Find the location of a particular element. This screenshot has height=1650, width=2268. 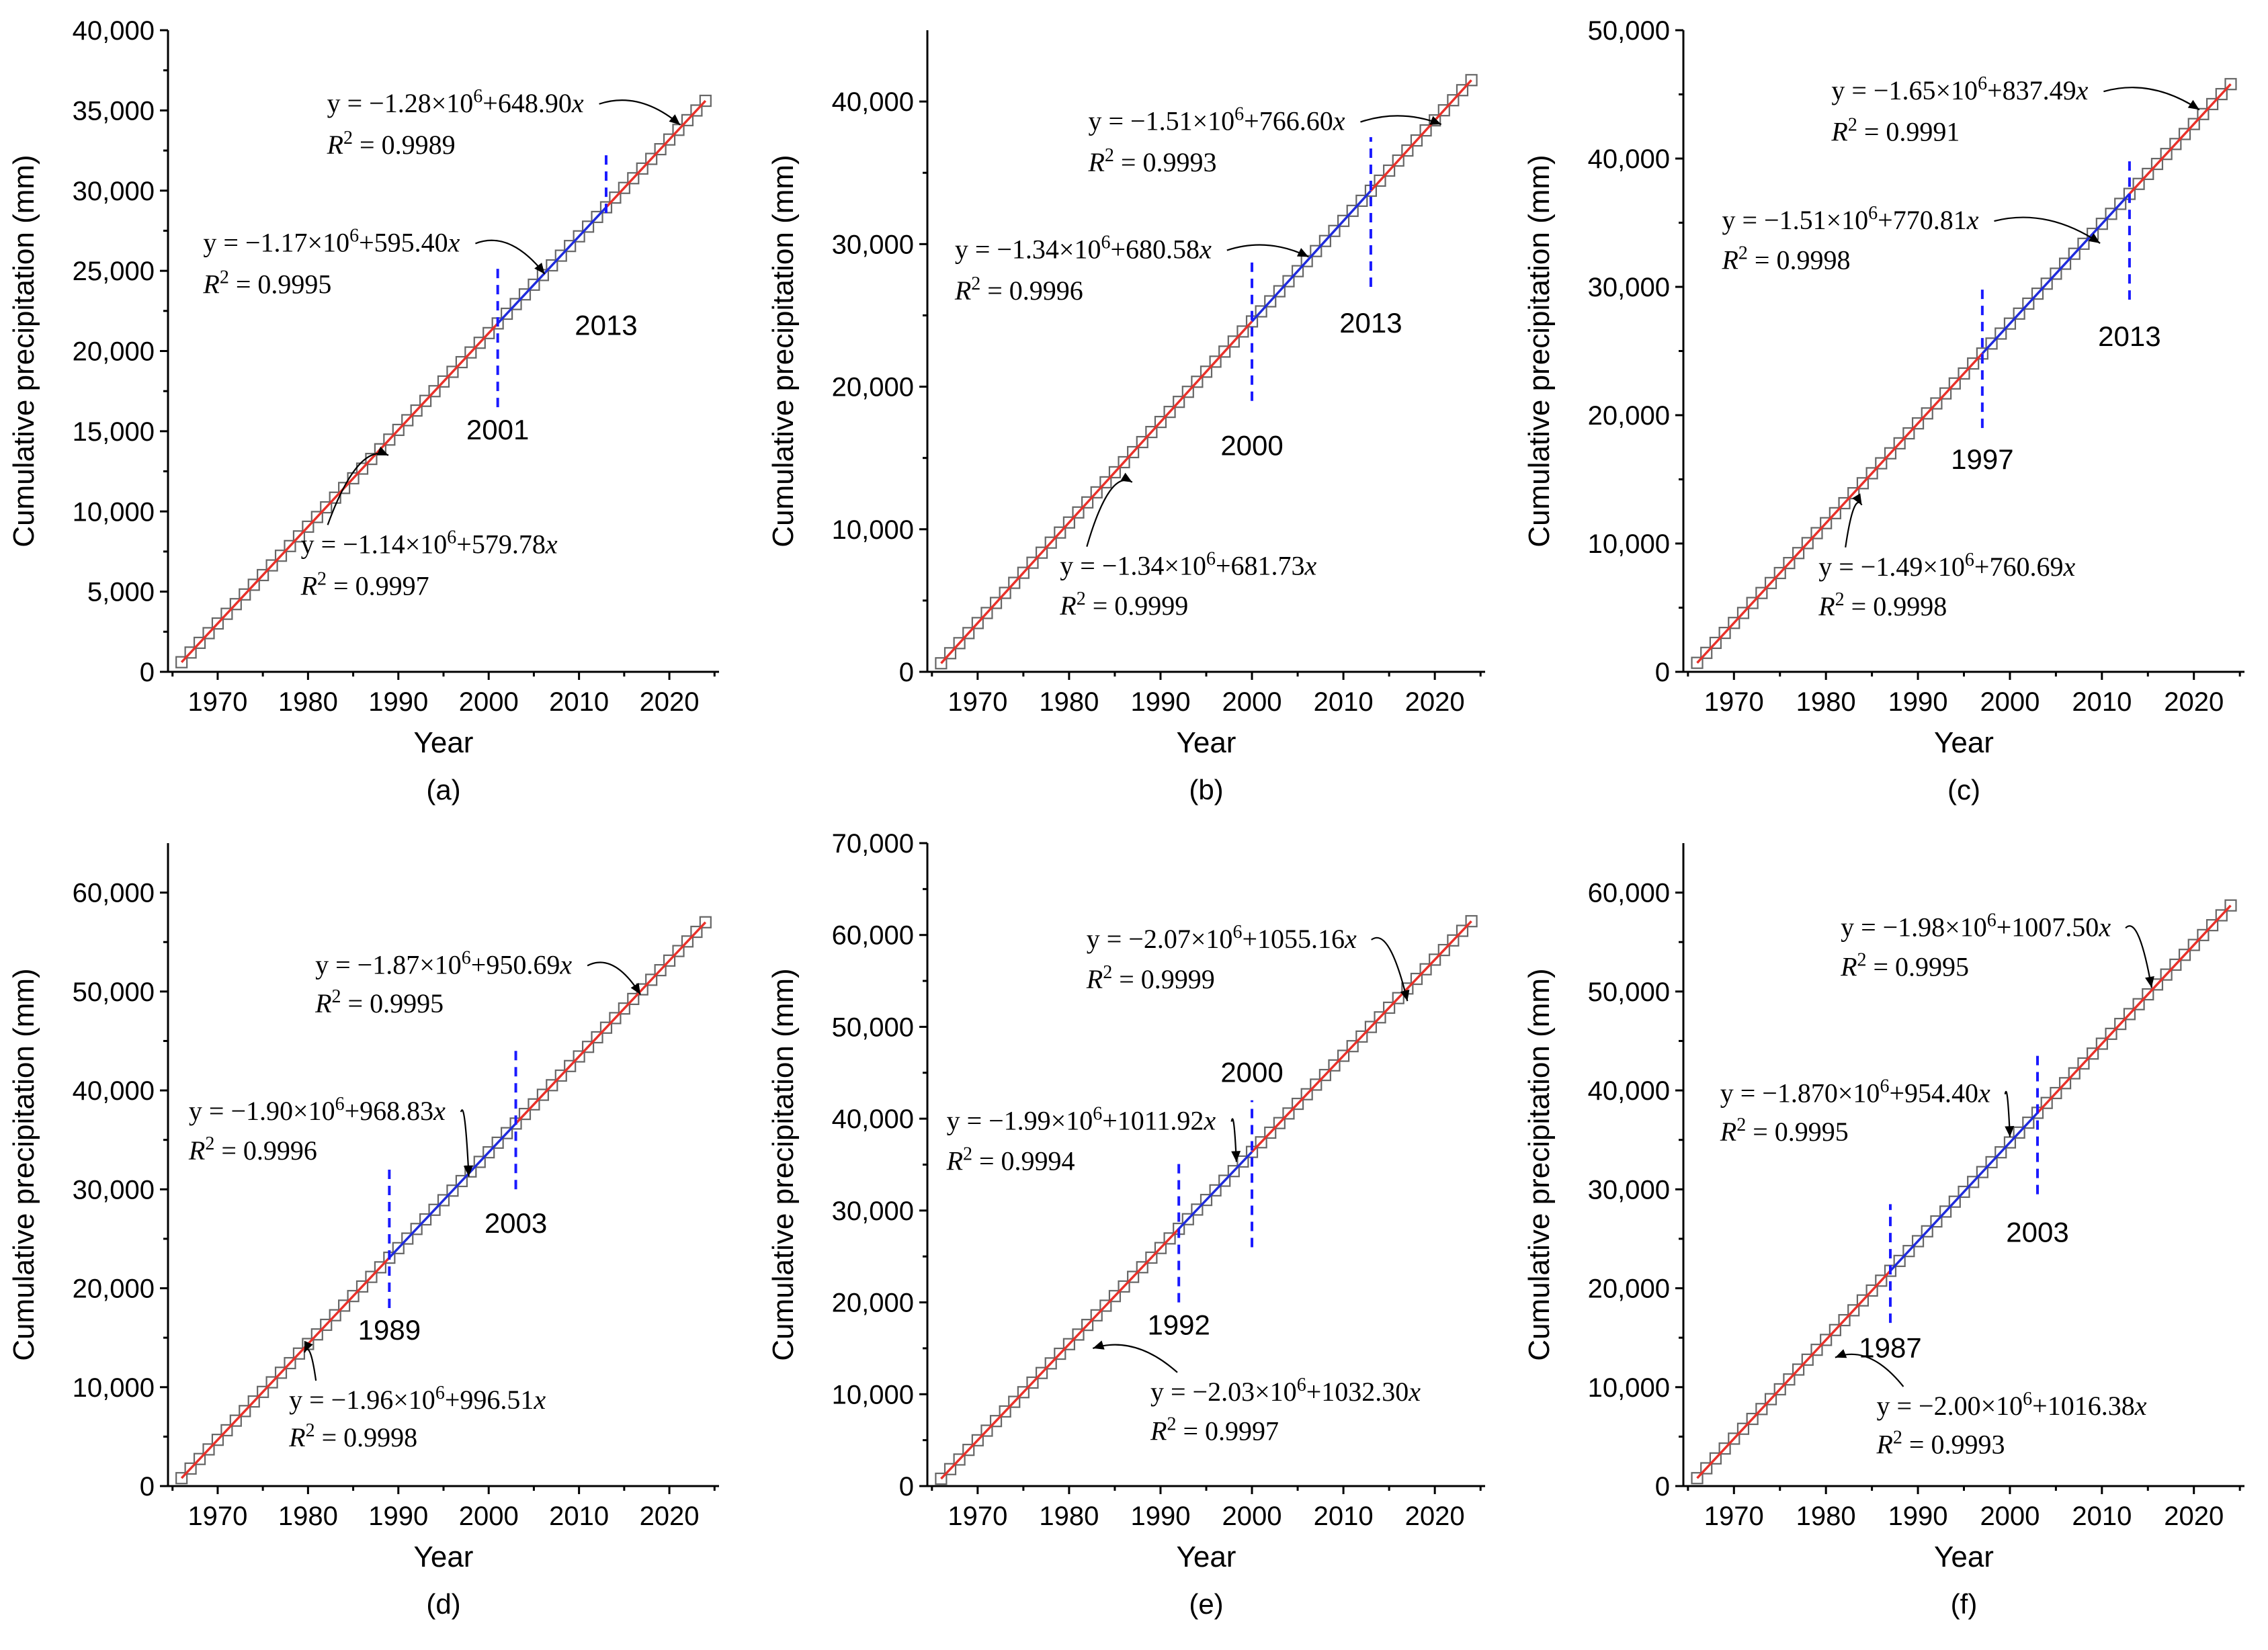

panel-label: (a) is located at coordinates (443, 790).